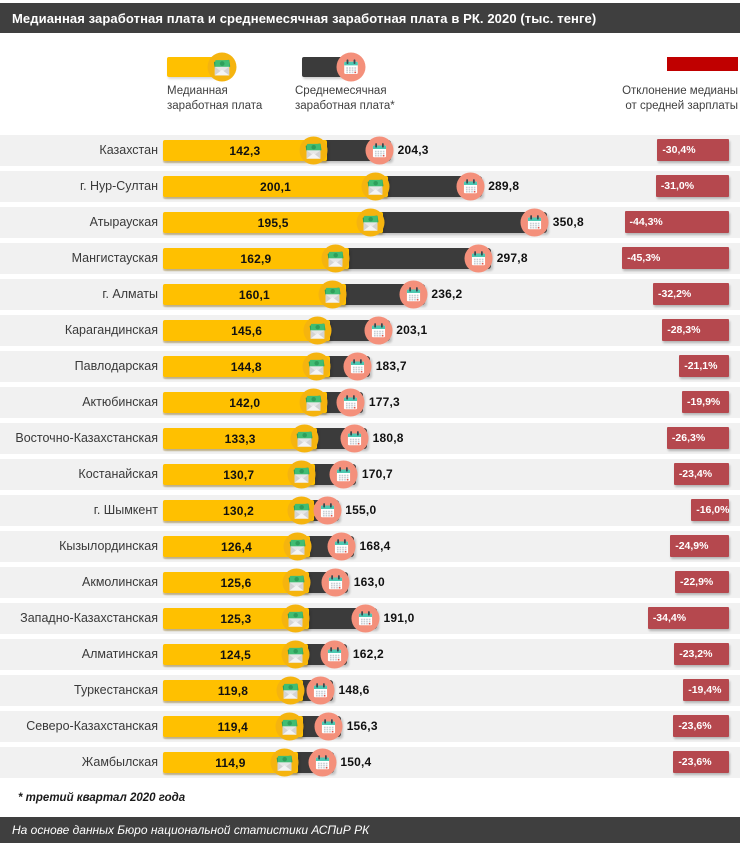 This screenshot has height=843, width=740. I want to click on average-value: 204,3, so click(413, 150).